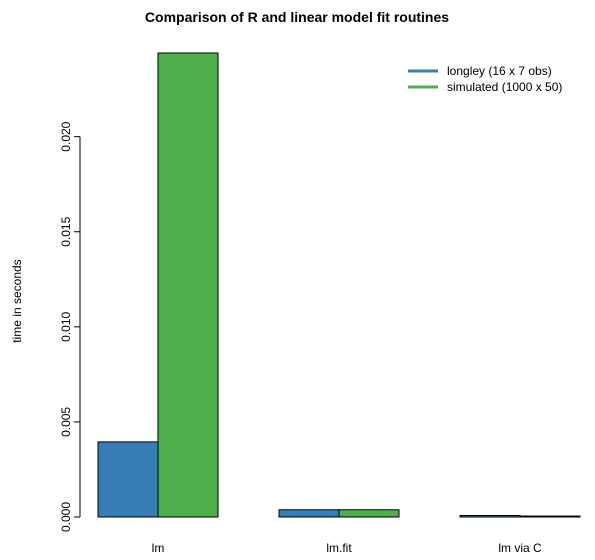 This screenshot has width=595, height=560. I want to click on category-labels: lm lm.fit lm via C, so click(347, 548).